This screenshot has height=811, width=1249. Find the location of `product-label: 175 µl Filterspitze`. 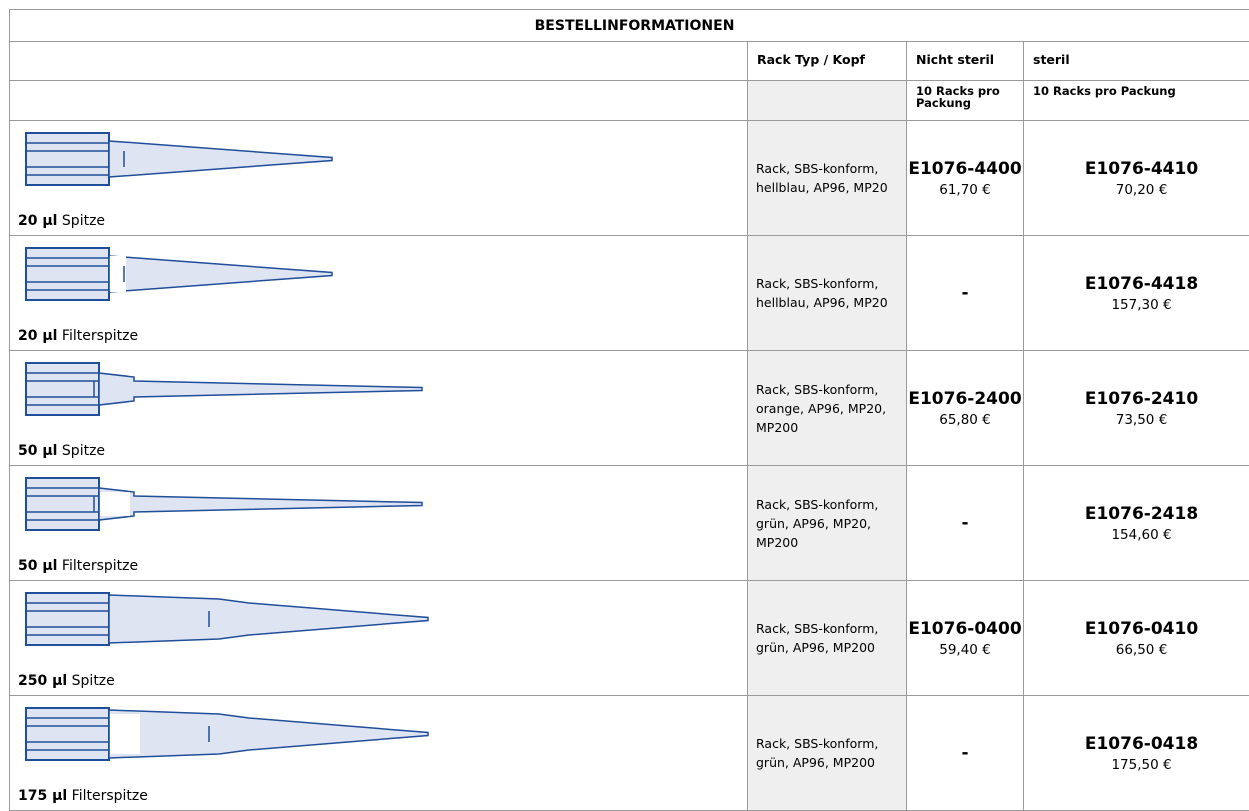

product-label: 175 µl Filterspitze is located at coordinates (83, 796).